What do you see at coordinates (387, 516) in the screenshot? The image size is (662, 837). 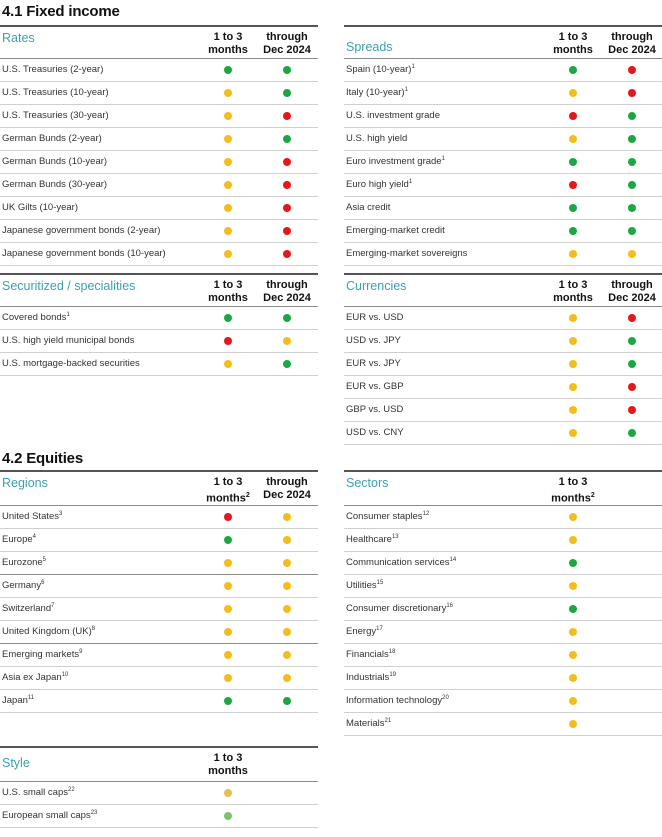 I see `row-label: Consumer staples12` at bounding box center [387, 516].